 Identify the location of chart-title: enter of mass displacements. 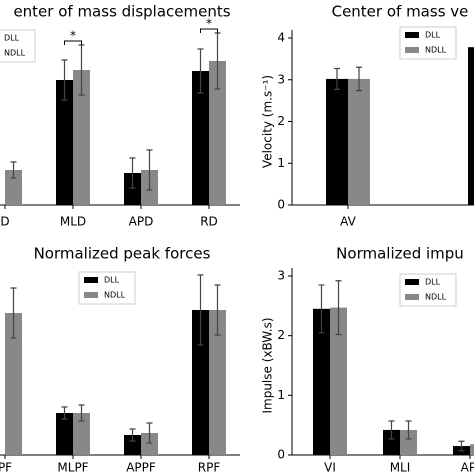
(121, 12).